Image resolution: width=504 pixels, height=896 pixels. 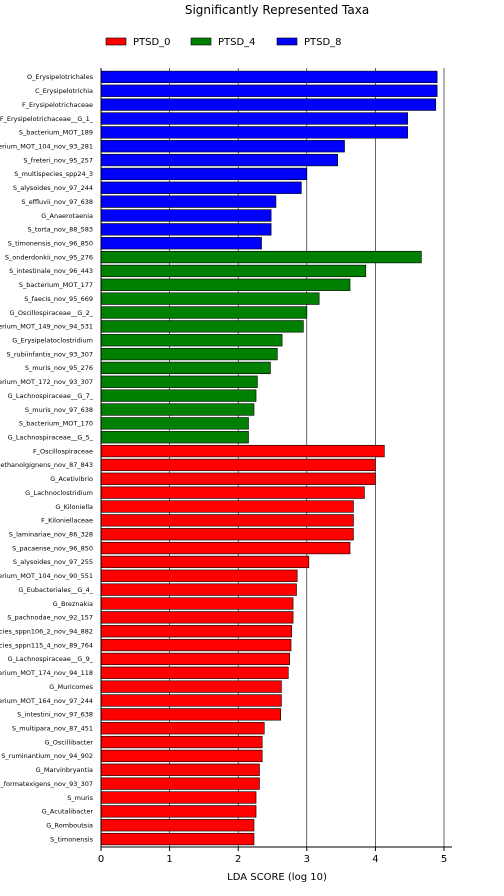 I want to click on category-label: F_Kiloniellaceae, so click(x=67, y=521).